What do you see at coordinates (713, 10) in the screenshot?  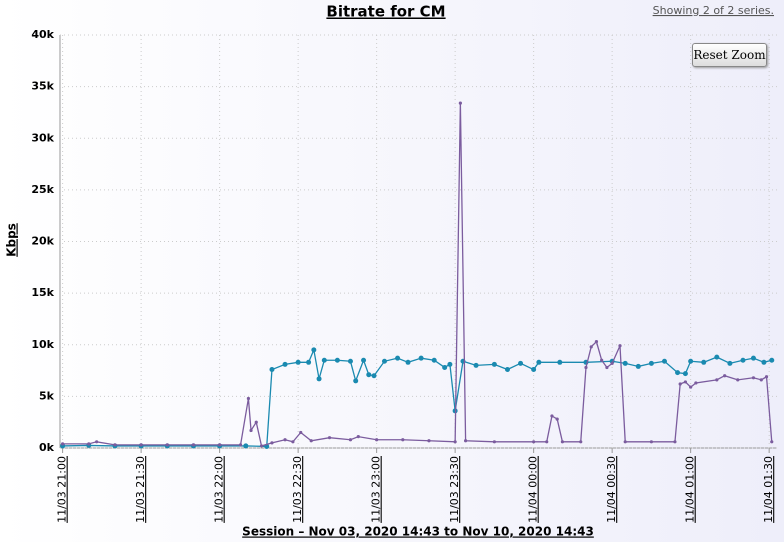 I see `series-count: Showing 2 of 2 series.` at bounding box center [713, 10].